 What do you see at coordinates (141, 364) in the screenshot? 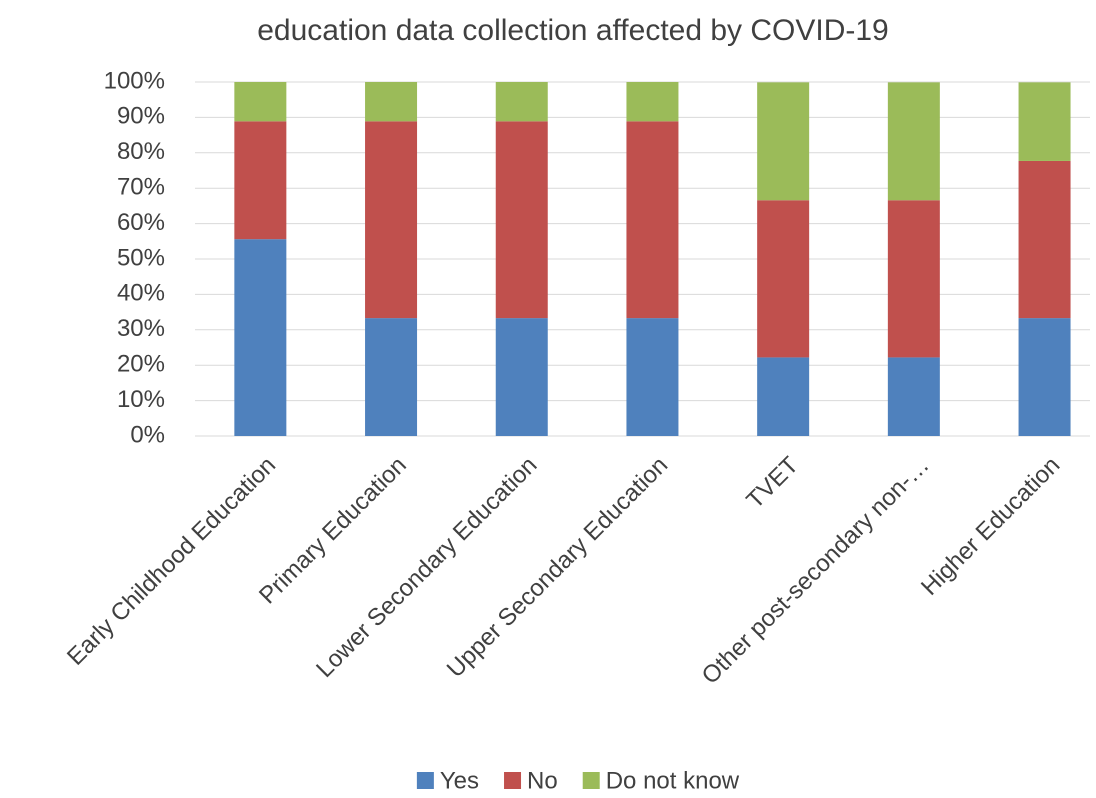
I see `y-tick-label: 20%` at bounding box center [141, 364].